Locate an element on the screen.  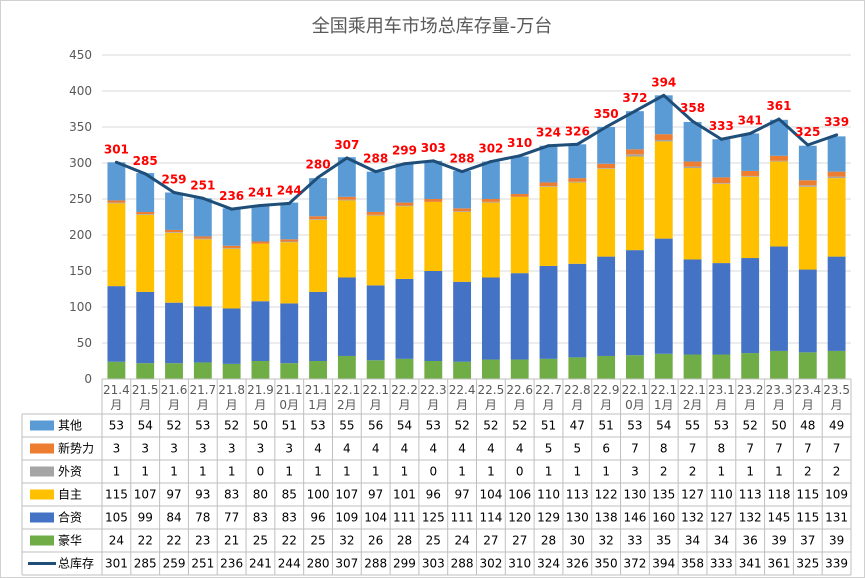
x-tick-label: 22.3 is located at coordinates (433, 390).